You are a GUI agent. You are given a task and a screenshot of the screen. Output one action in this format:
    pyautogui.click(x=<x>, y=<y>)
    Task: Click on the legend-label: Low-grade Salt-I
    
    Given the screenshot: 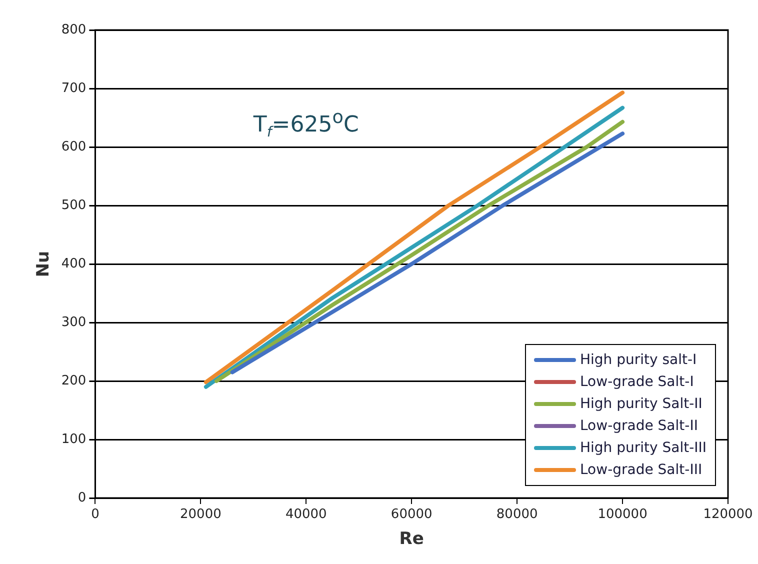 What is the action you would take?
    pyautogui.click(x=637, y=382)
    